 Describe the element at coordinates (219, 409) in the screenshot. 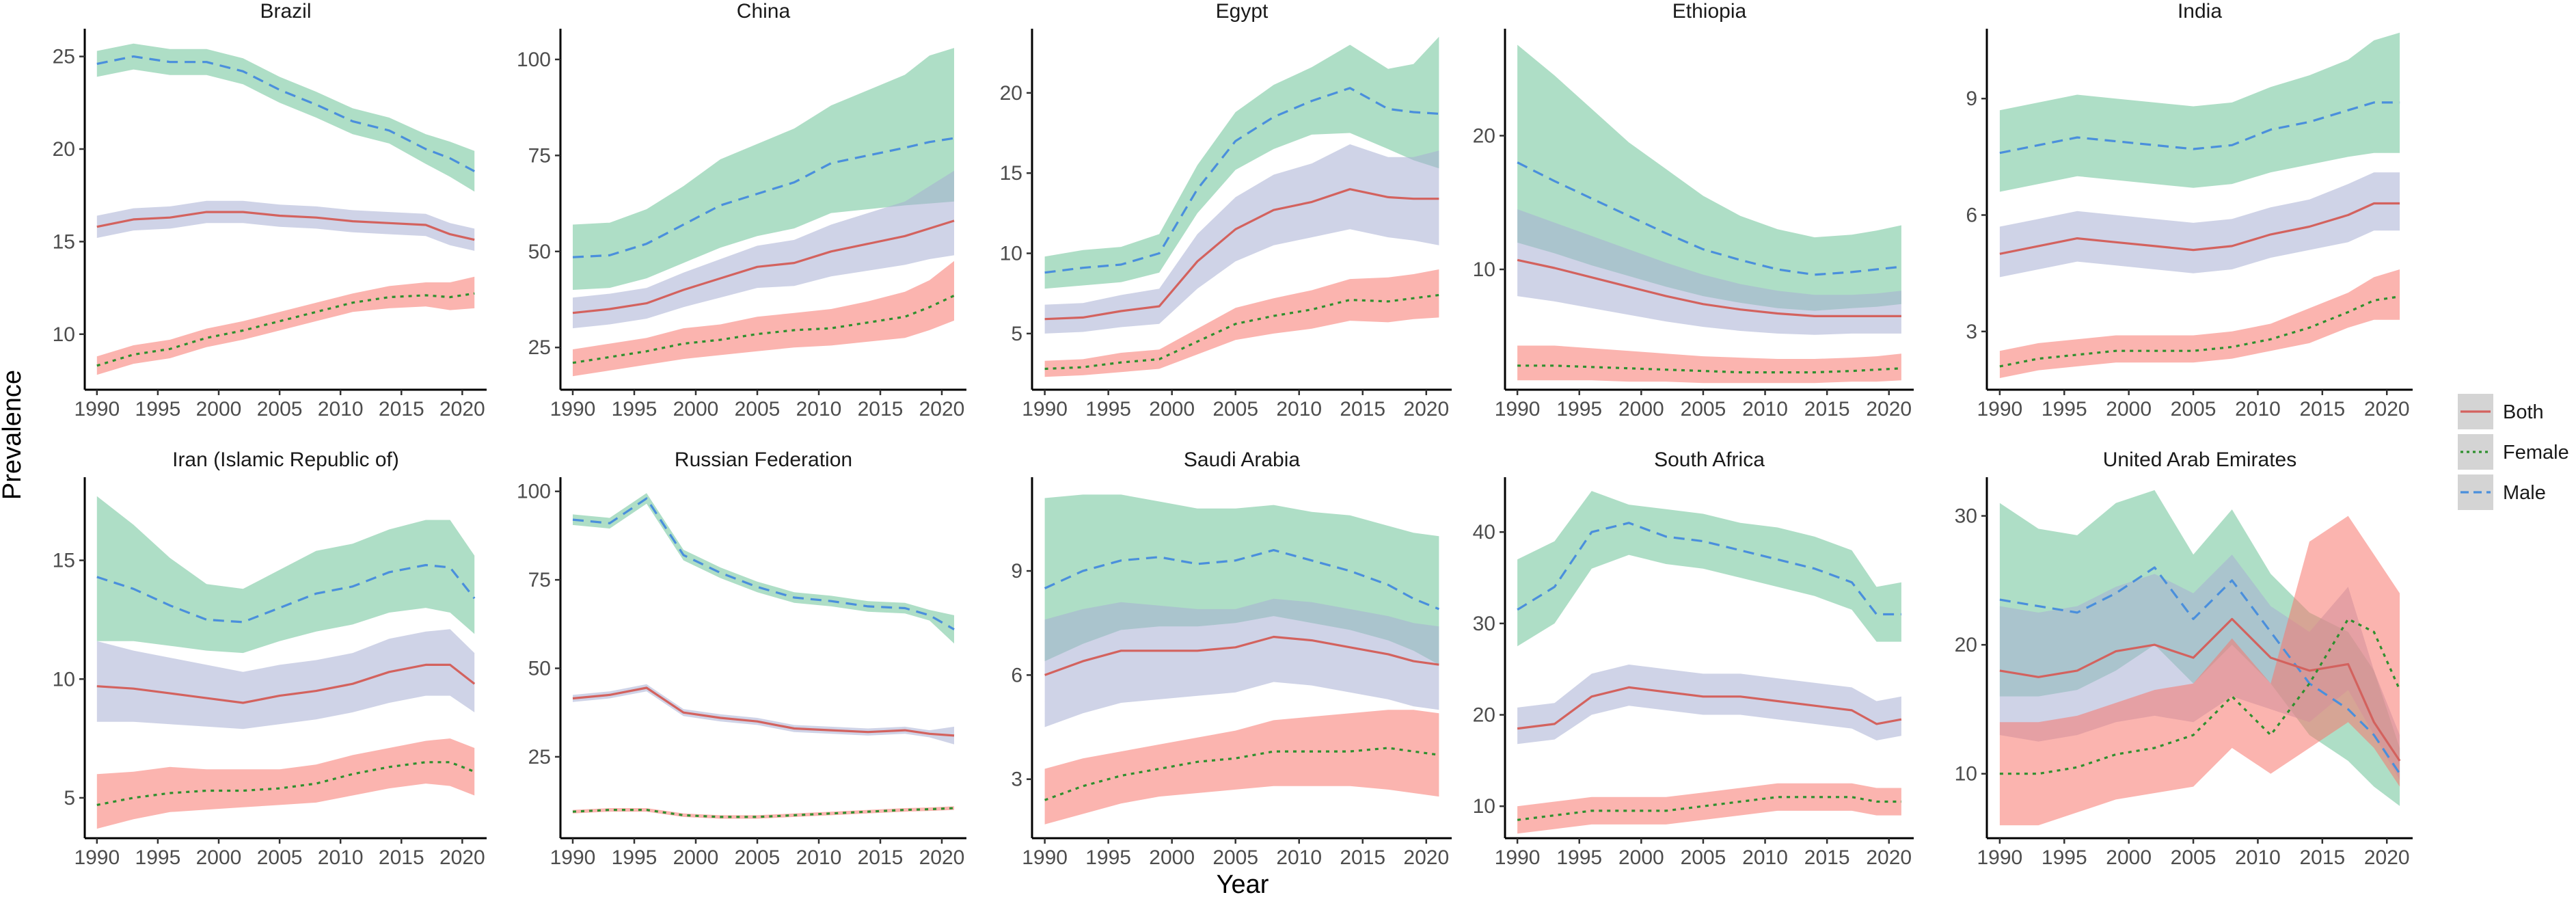

I see `x-tick-label-brazil-2000: 2000` at that location.